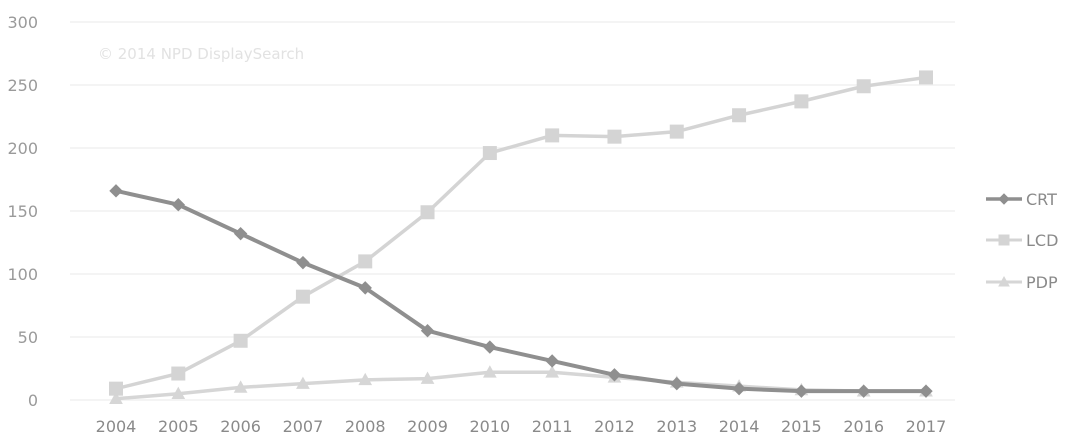 Image resolution: width=1079 pixels, height=441 pixels. What do you see at coordinates (303, 426) in the screenshot?
I see `x-tick-label: 2007` at bounding box center [303, 426].